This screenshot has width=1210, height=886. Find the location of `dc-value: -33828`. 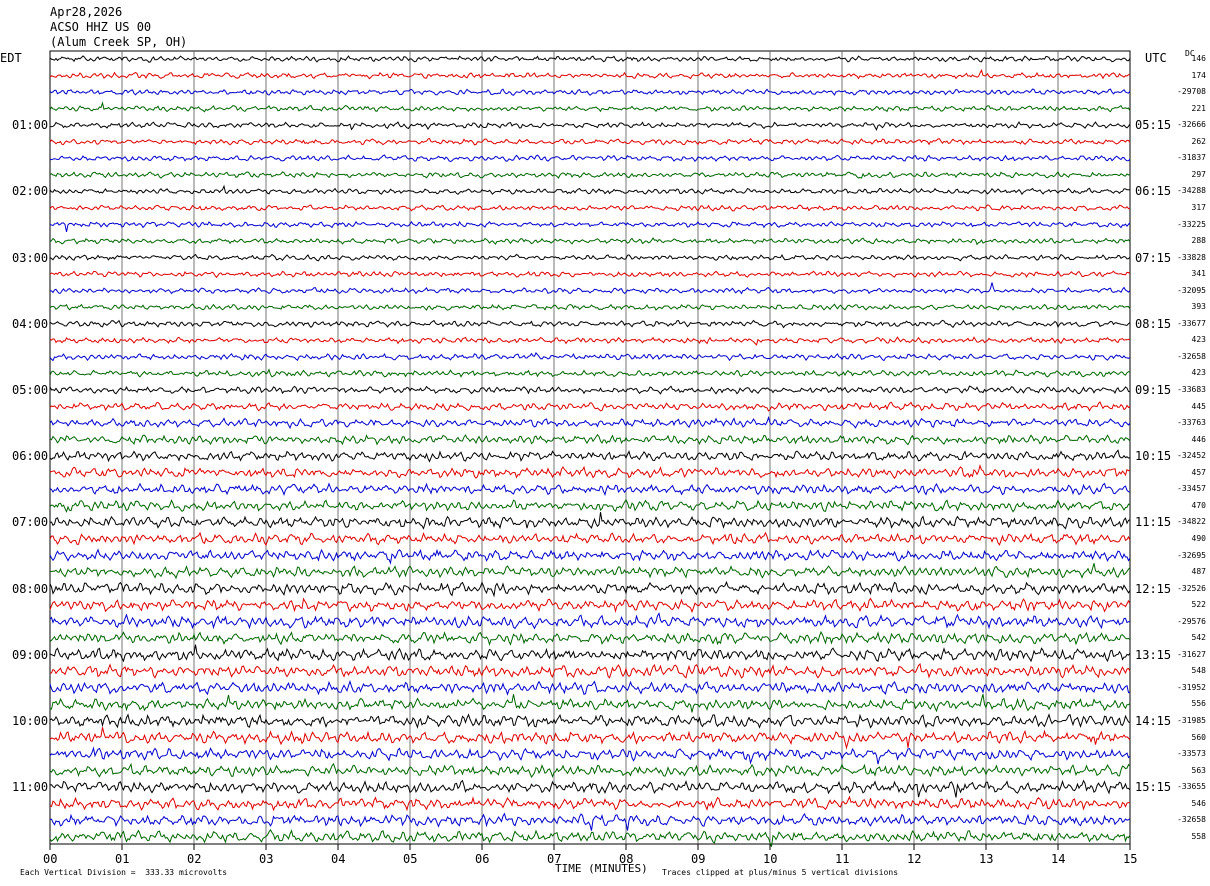

dc-value: -33828 is located at coordinates (1191, 257).